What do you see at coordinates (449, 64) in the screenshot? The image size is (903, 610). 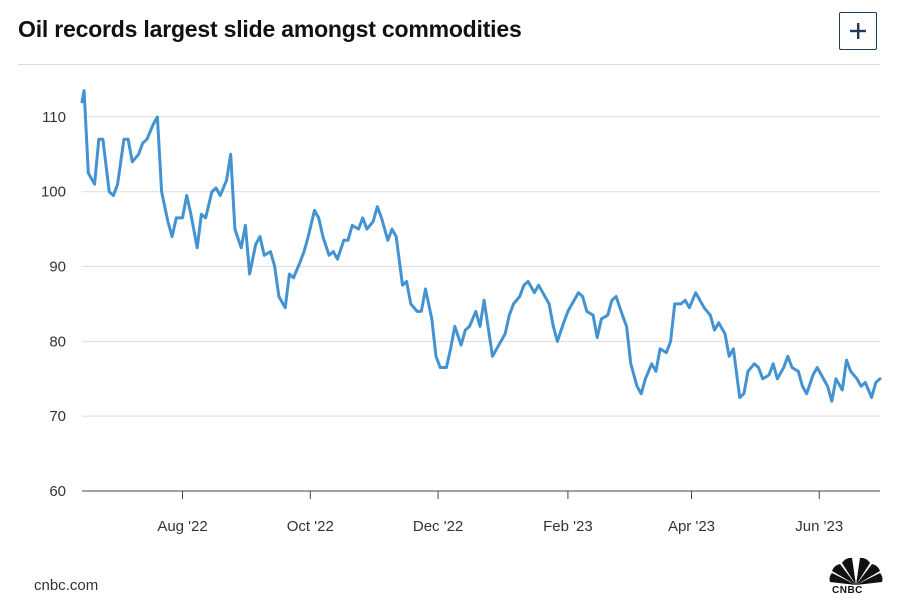 I see `header-divider` at bounding box center [449, 64].